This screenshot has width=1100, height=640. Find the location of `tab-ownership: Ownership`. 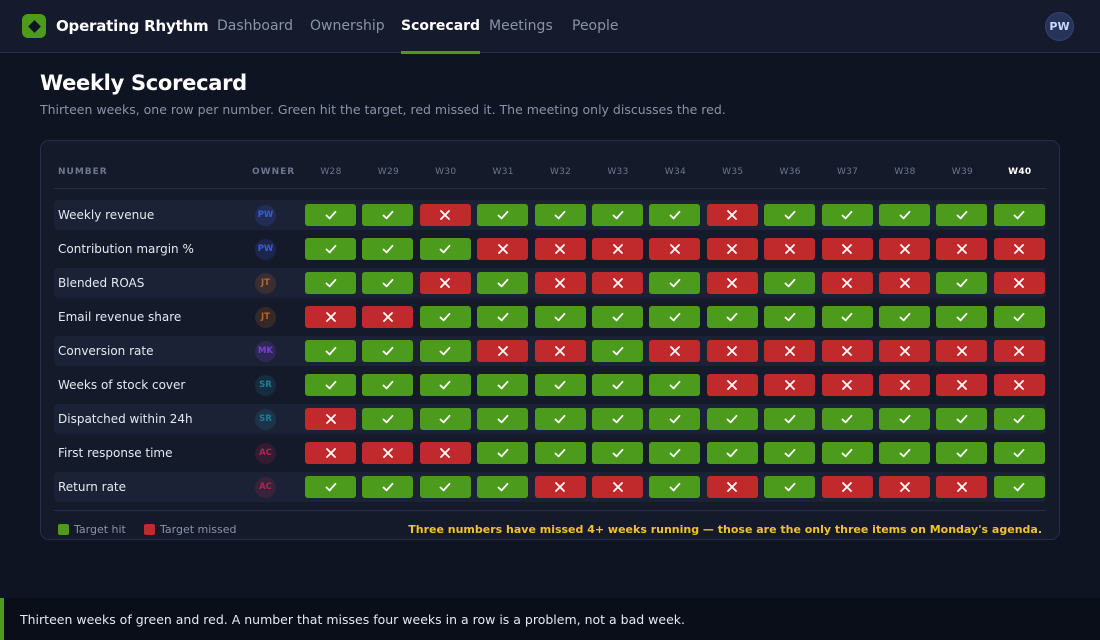

tab-ownership: Ownership is located at coordinates (347, 26).